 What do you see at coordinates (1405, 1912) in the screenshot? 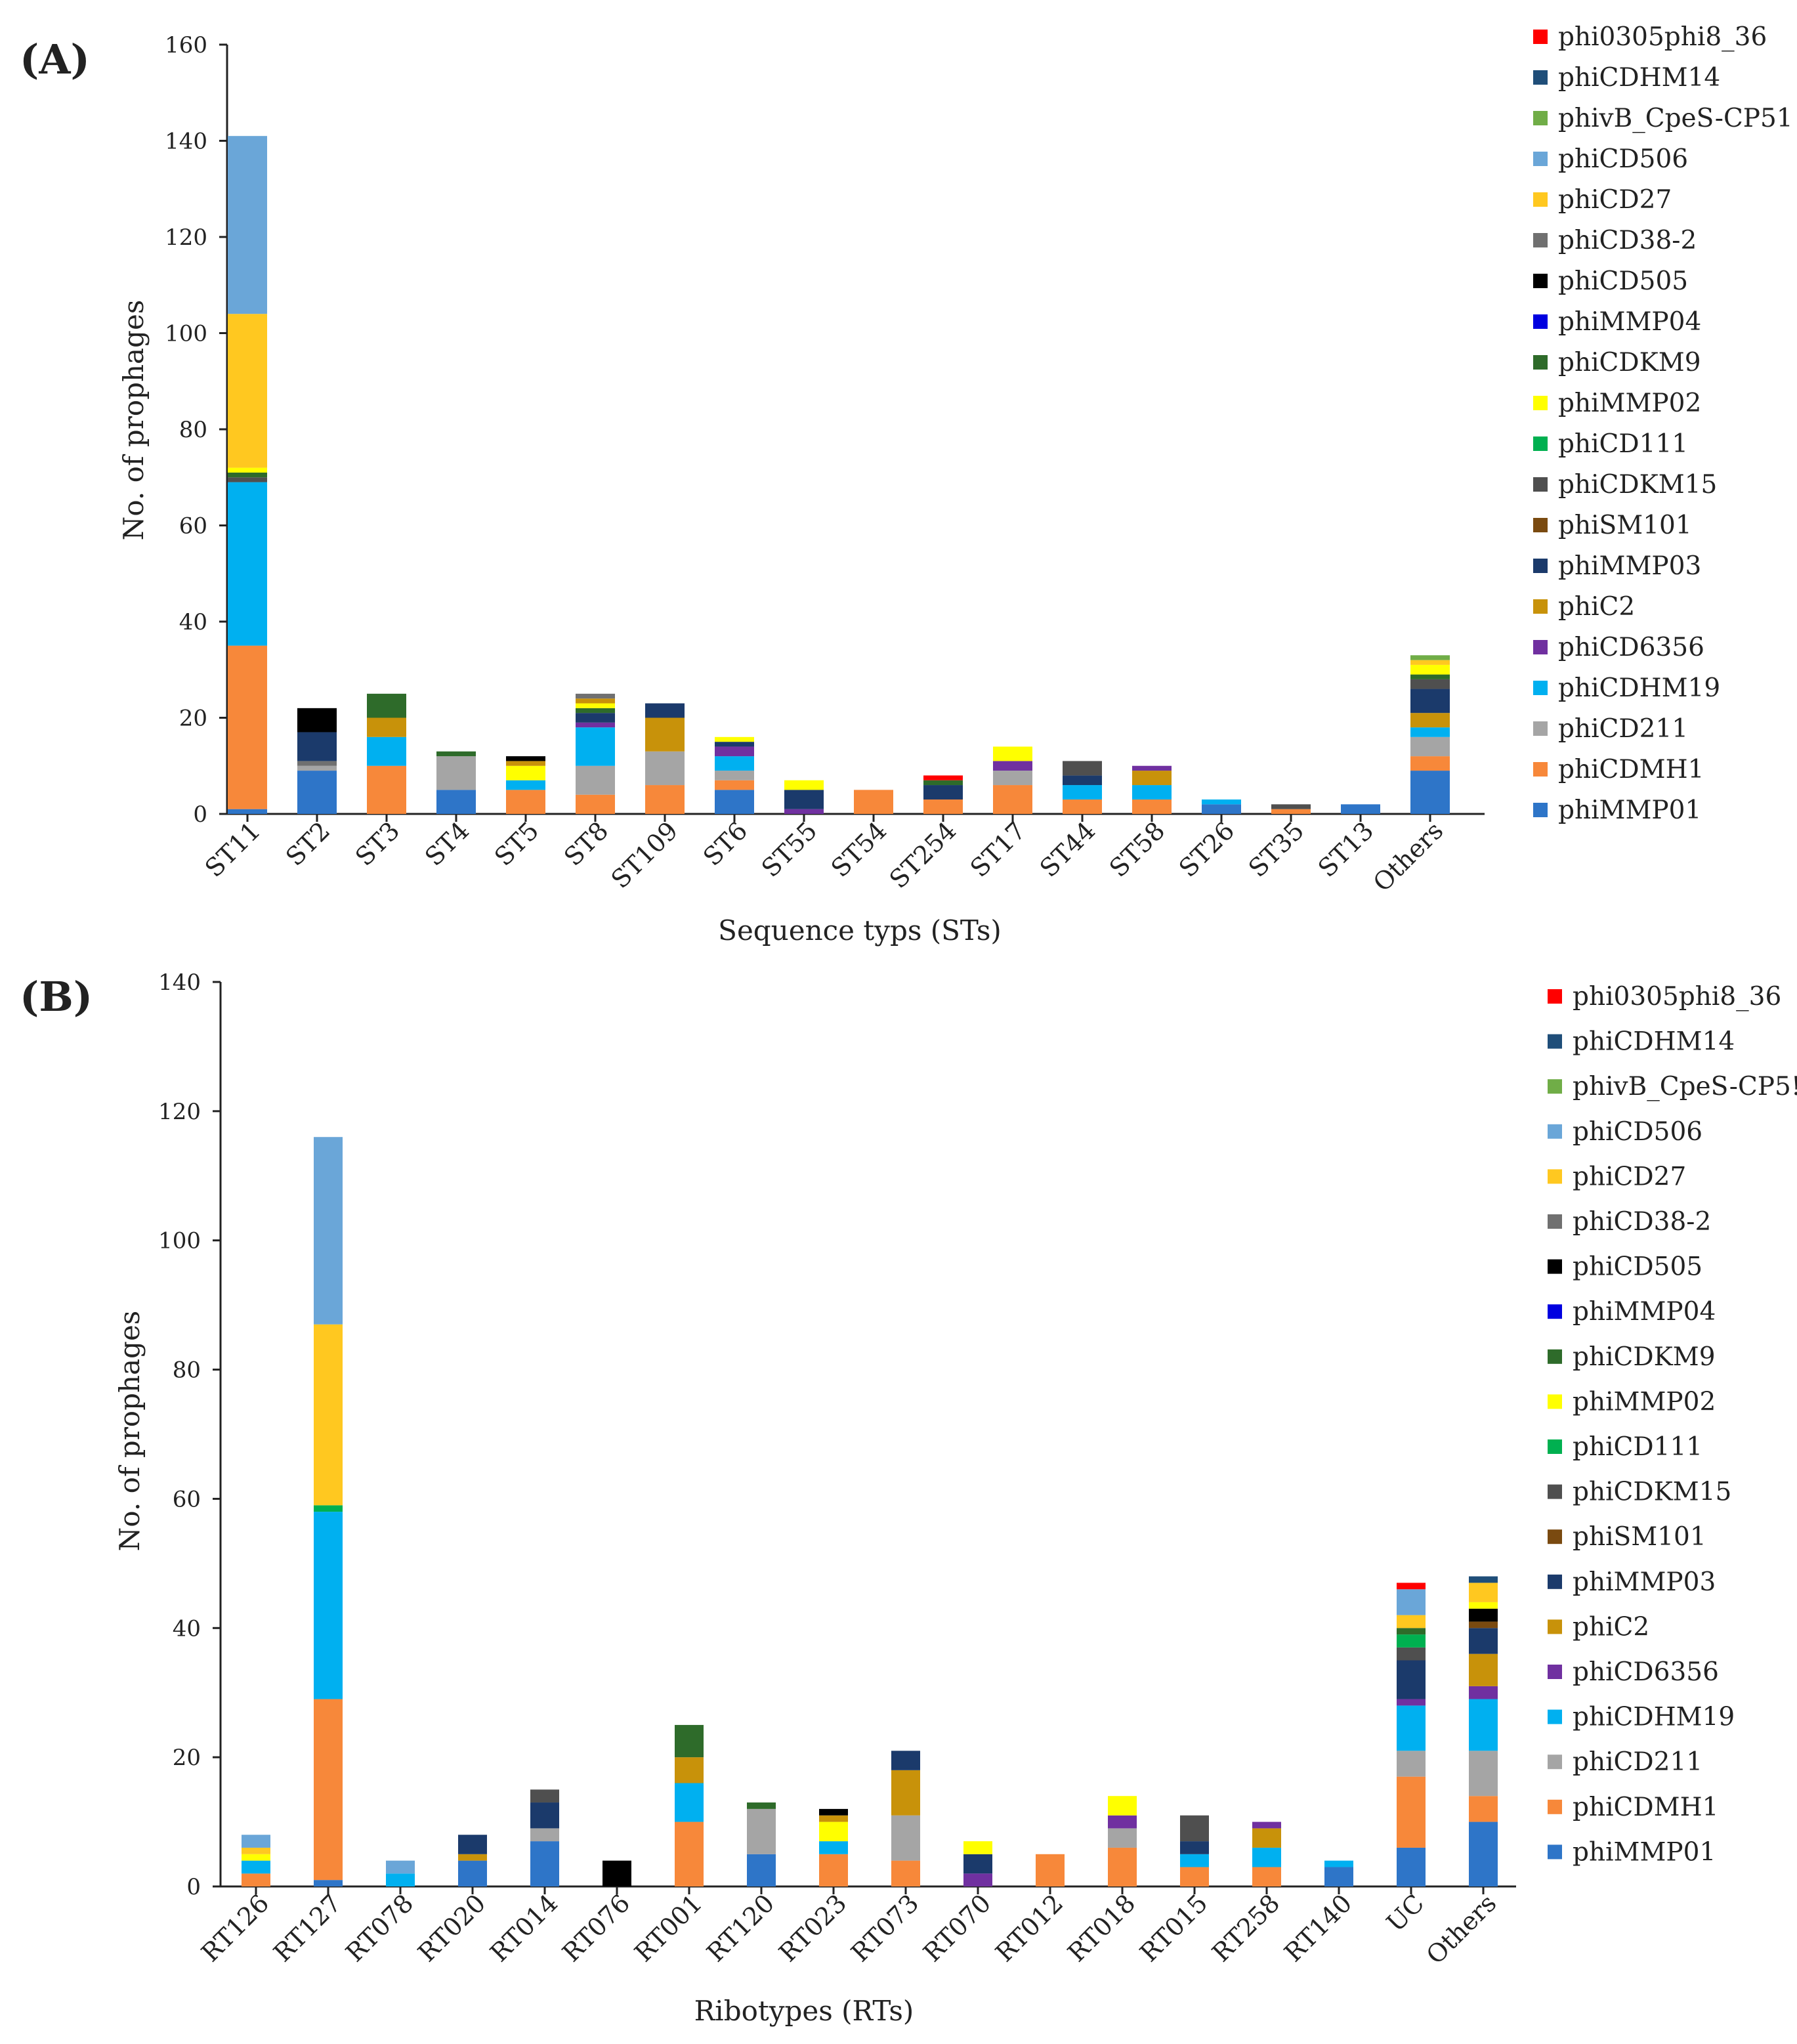
I see `category-label: UC` at bounding box center [1405, 1912].